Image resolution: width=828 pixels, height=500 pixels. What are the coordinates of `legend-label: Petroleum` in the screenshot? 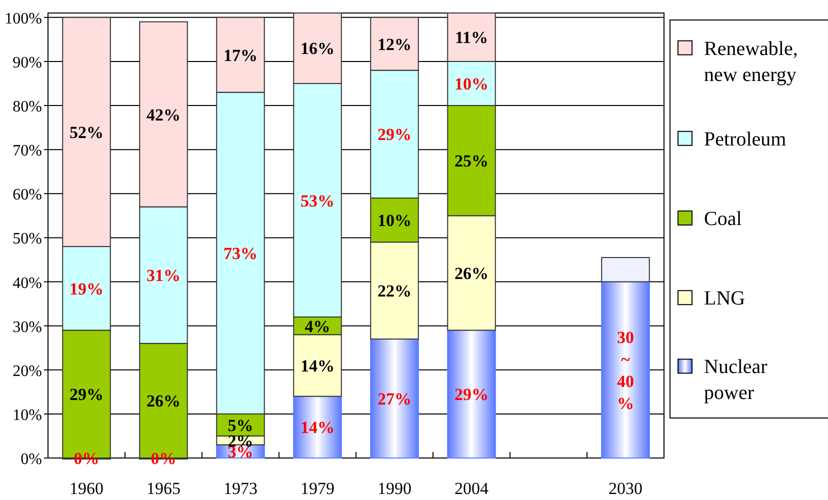 It's located at (745, 139).